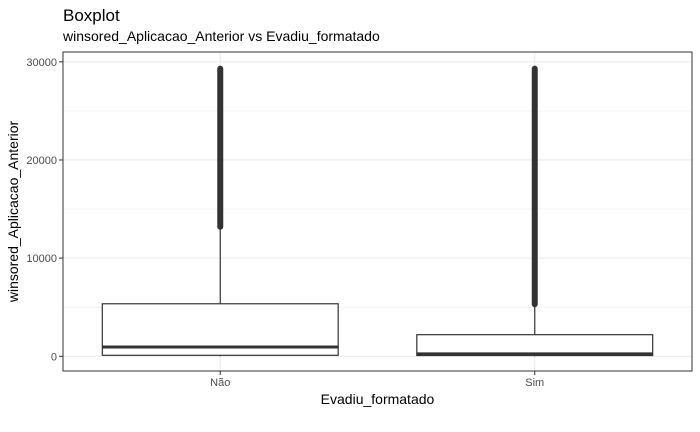 The image size is (700, 432). What do you see at coordinates (54, 357) in the screenshot?
I see `y-tick-label: 0` at bounding box center [54, 357].